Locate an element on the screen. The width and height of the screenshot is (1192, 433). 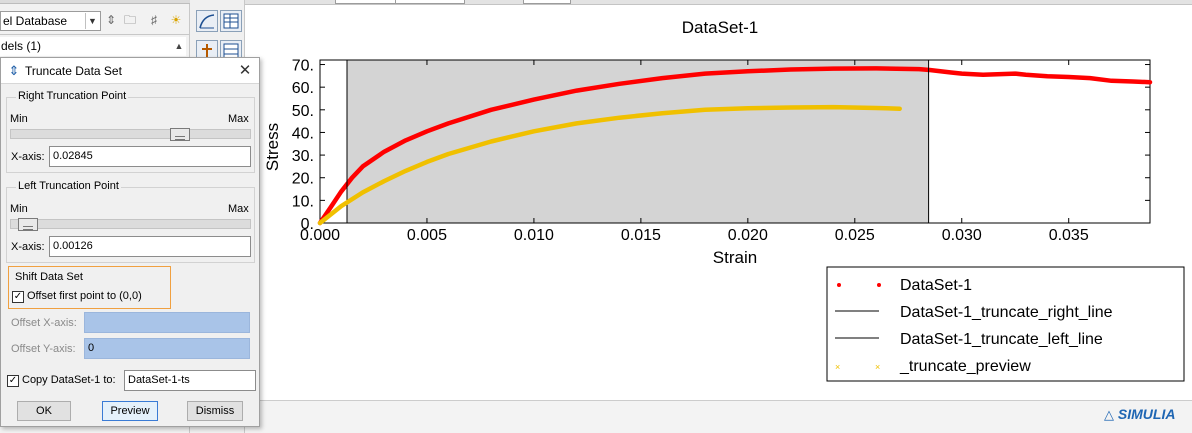
x-tick-label: 0.020 is located at coordinates (748, 235).